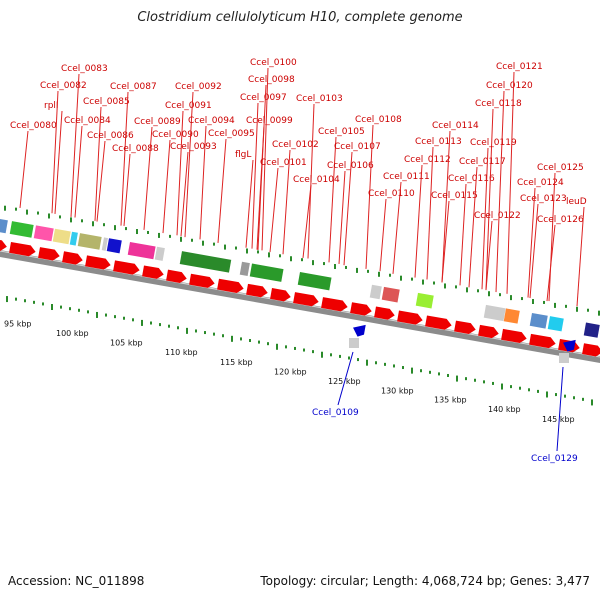 The image size is (600, 600). I want to click on reverse-gene-shape, so click(569, 345).